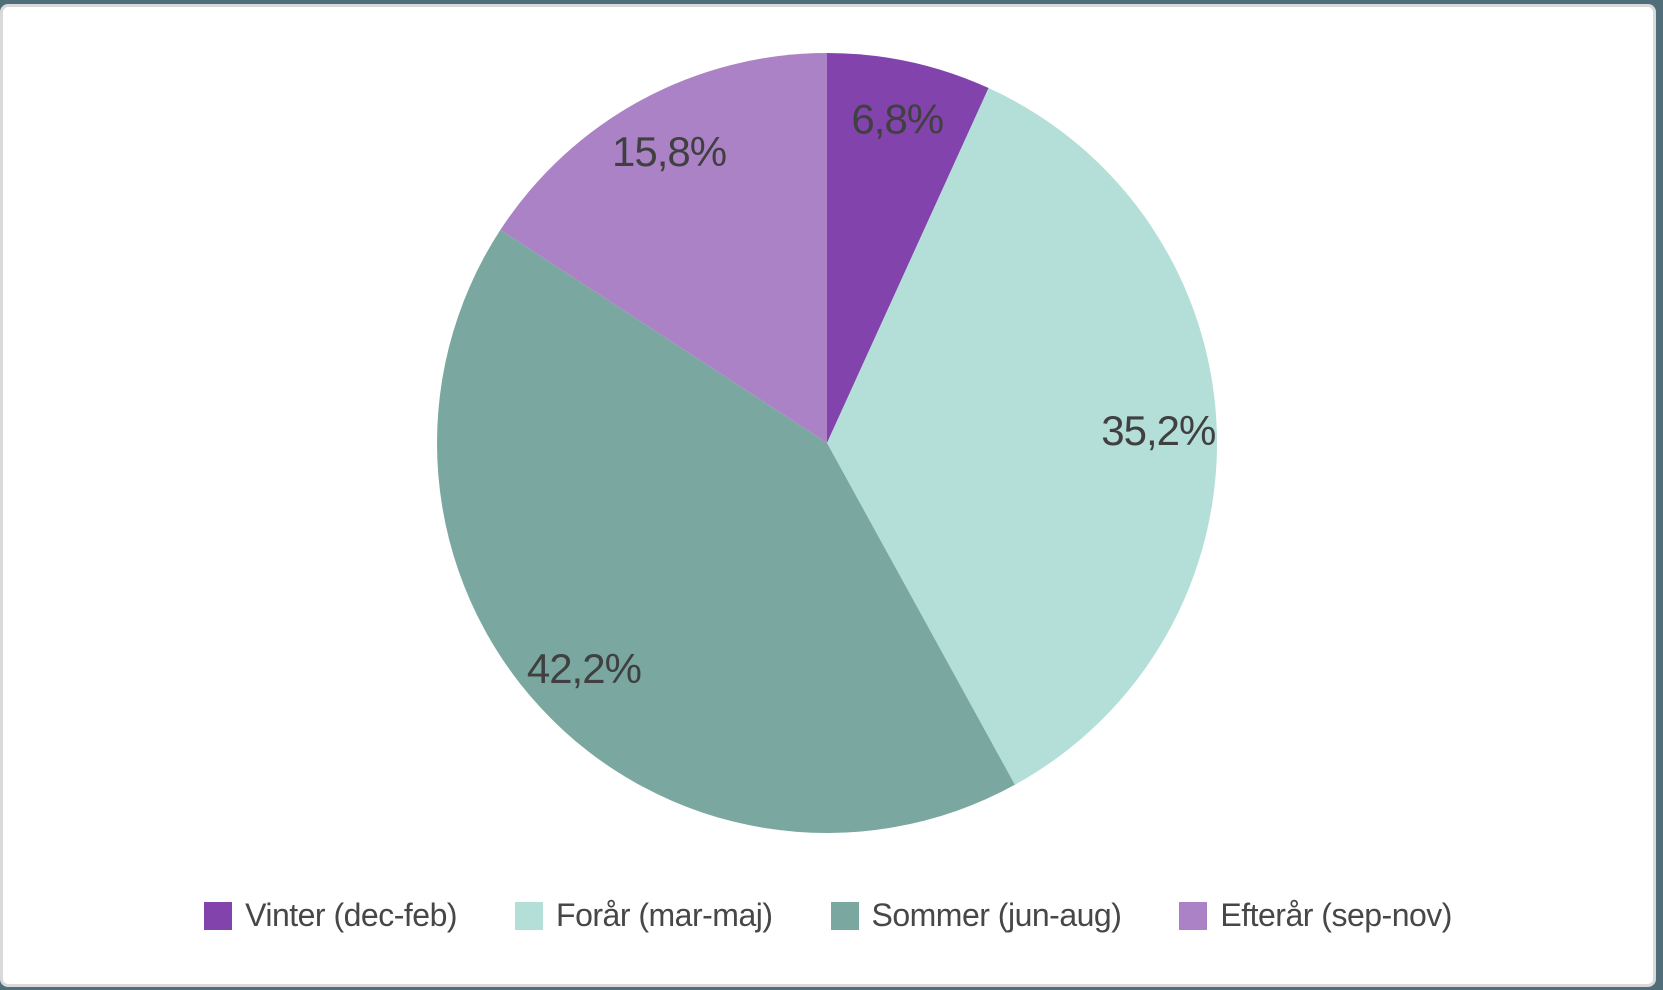 This screenshot has height=990, width=1663. I want to click on legend-item-vinter: Vinter (dec-feb), so click(331, 915).